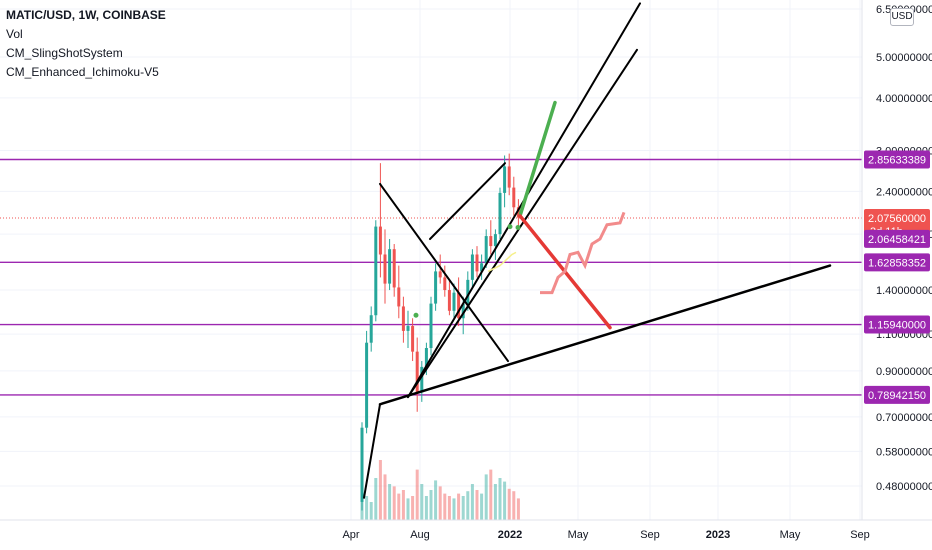  What do you see at coordinates (904, 291) in the screenshot?
I see `y-tick-label: 1.40000000` at bounding box center [904, 291].